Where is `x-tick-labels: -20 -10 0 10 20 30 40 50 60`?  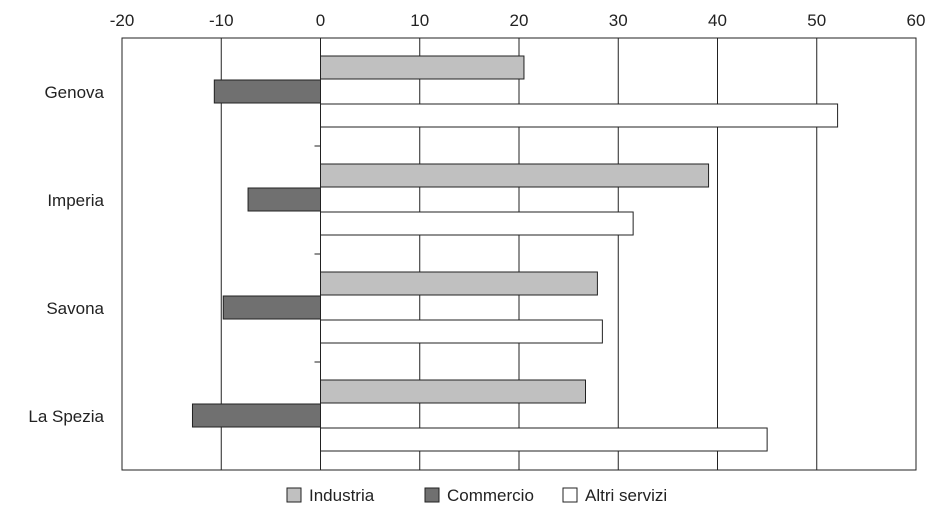
x-tick-labels: -20 -10 0 10 20 30 40 50 60 is located at coordinates (517, 20).